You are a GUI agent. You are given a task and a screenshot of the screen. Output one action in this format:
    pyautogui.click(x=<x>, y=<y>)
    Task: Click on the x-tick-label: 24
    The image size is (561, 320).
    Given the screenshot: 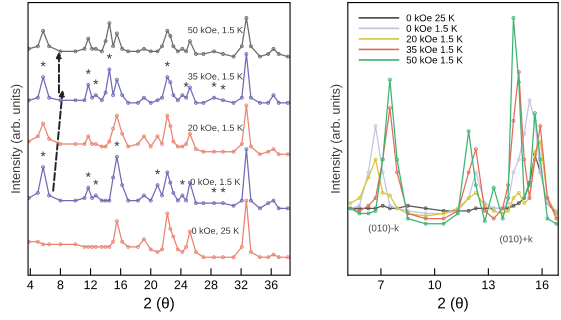 What is the action you would take?
    pyautogui.click(x=181, y=285)
    